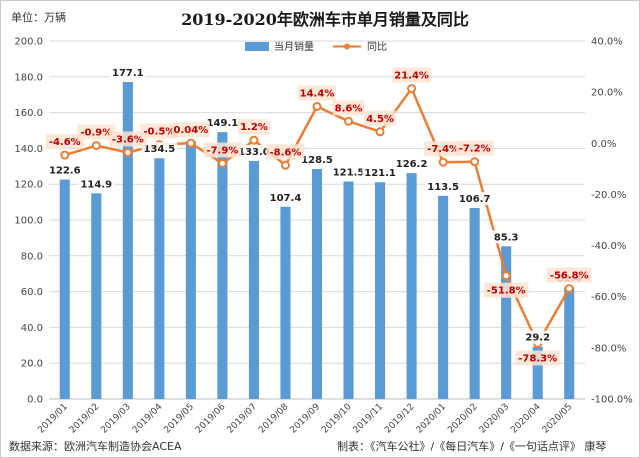  What do you see at coordinates (377, 47) in the screenshot?
I see `legend-label-line: 同比` at bounding box center [377, 47].